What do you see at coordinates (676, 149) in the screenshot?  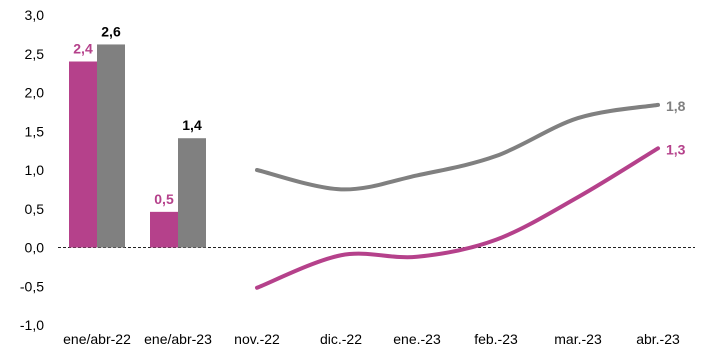 I see `line-end-label: 1,3` at bounding box center [676, 149].